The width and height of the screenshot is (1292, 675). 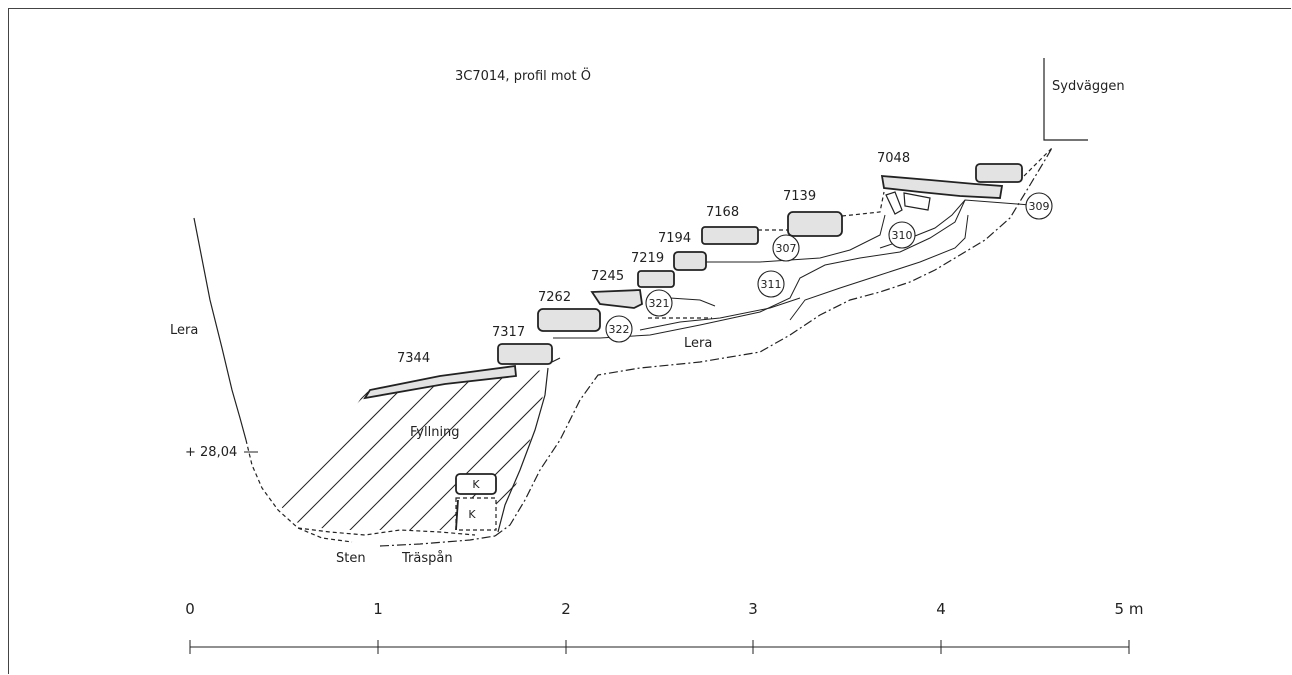 What do you see at coordinates (1065, 99) in the screenshot?
I see `south-wall-line` at bounding box center [1065, 99].